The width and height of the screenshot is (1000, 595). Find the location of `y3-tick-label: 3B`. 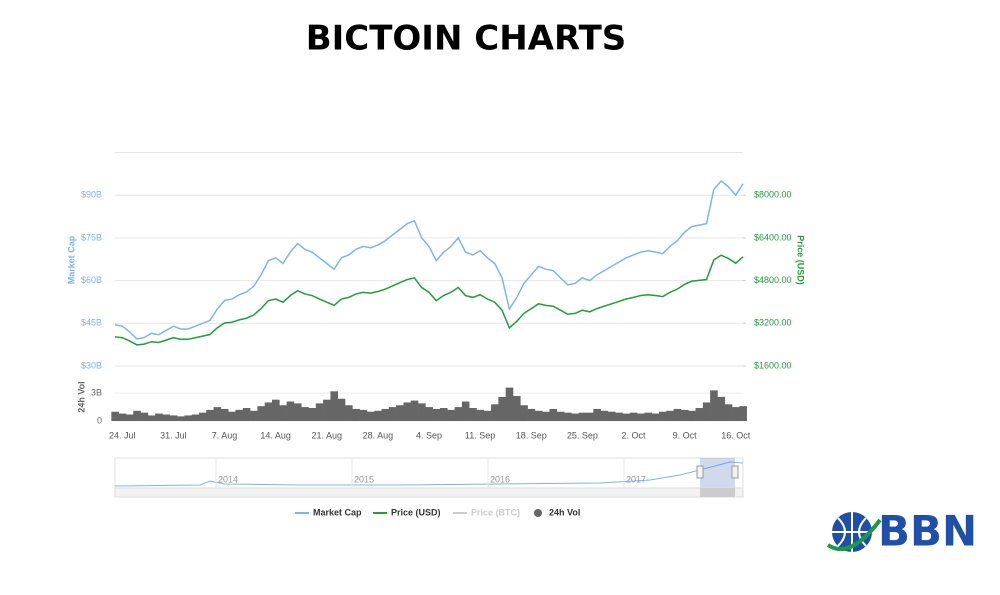

y3-tick-label: 3B is located at coordinates (96, 393).